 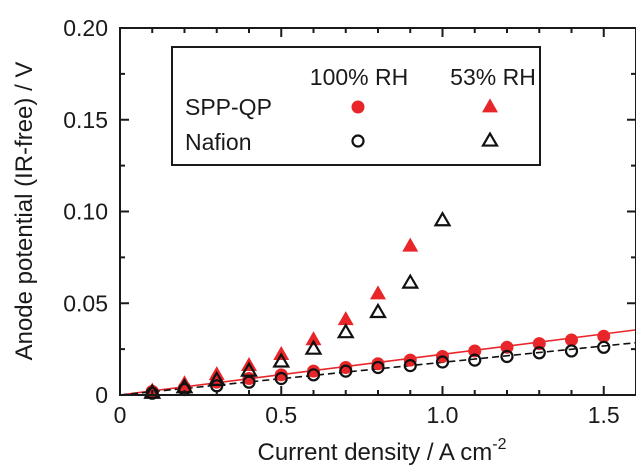 I want to click on legend-header-53rh: 53% RH, so click(x=493, y=77).